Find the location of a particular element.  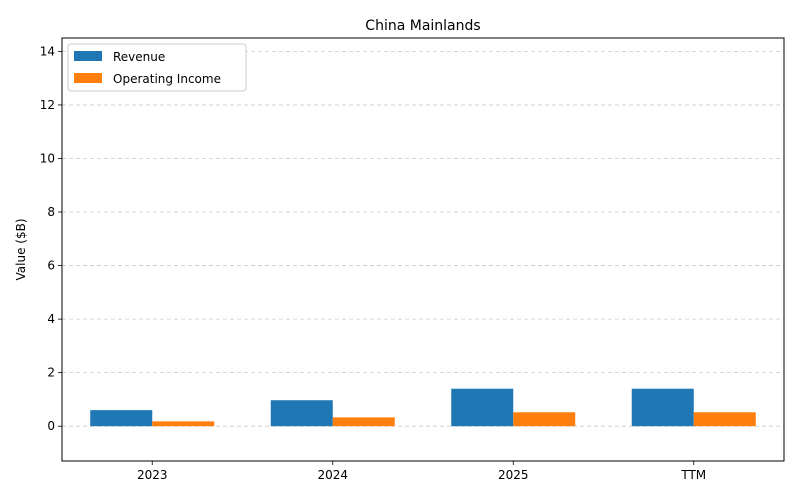

legend-label: Operating Income is located at coordinates (167, 79).